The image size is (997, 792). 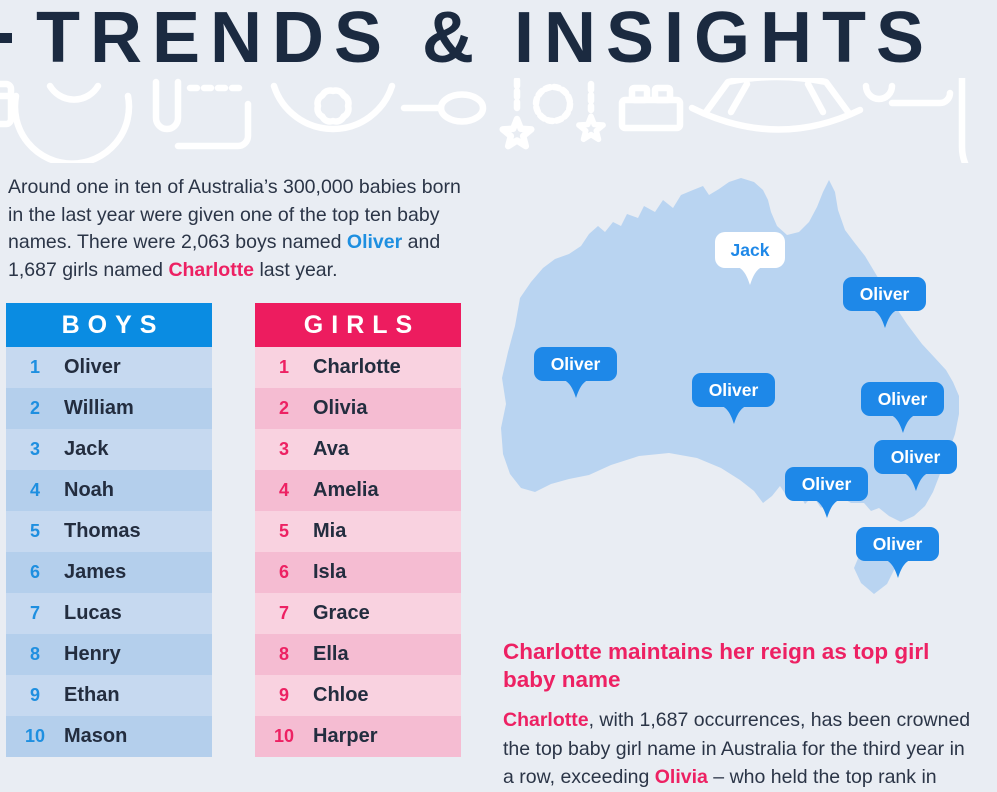 What do you see at coordinates (553, 104) in the screenshot?
I see `wreath-icon` at bounding box center [553, 104].